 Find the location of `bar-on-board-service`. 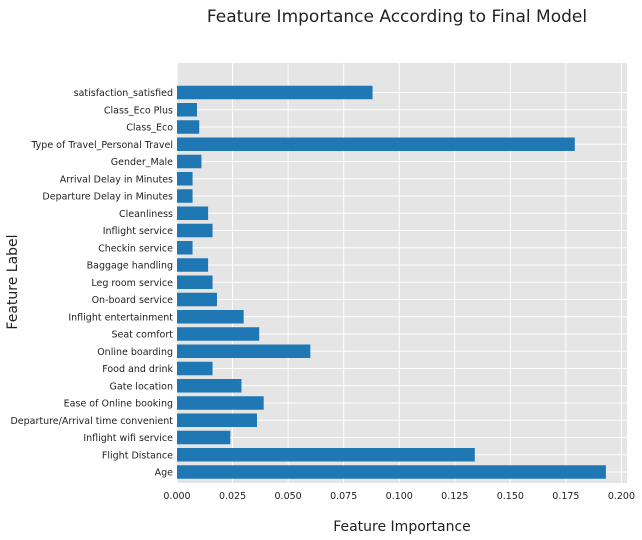

bar-on-board-service is located at coordinates (197, 299).